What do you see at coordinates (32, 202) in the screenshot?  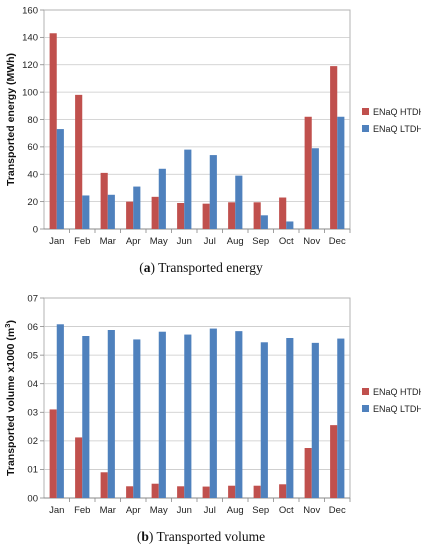 I see `y-tick-label: 20` at bounding box center [32, 202].